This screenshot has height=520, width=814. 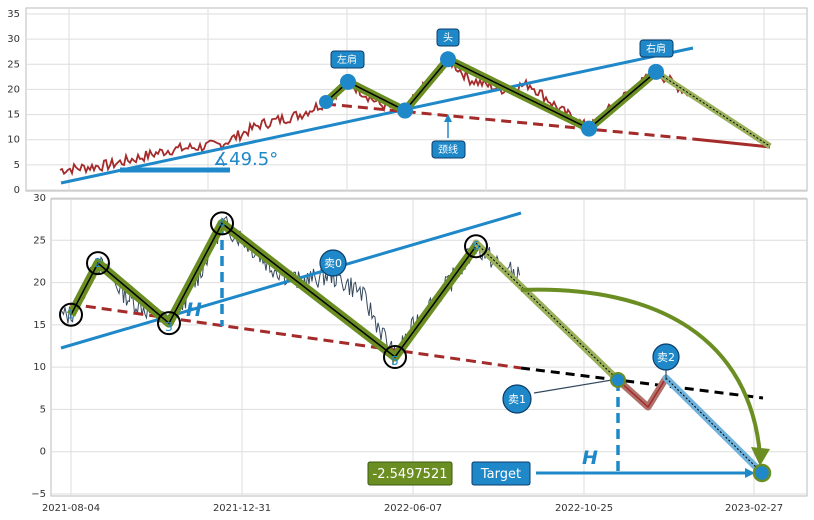 I want to click on right-shoulder-label: 右肩, so click(x=656, y=48).